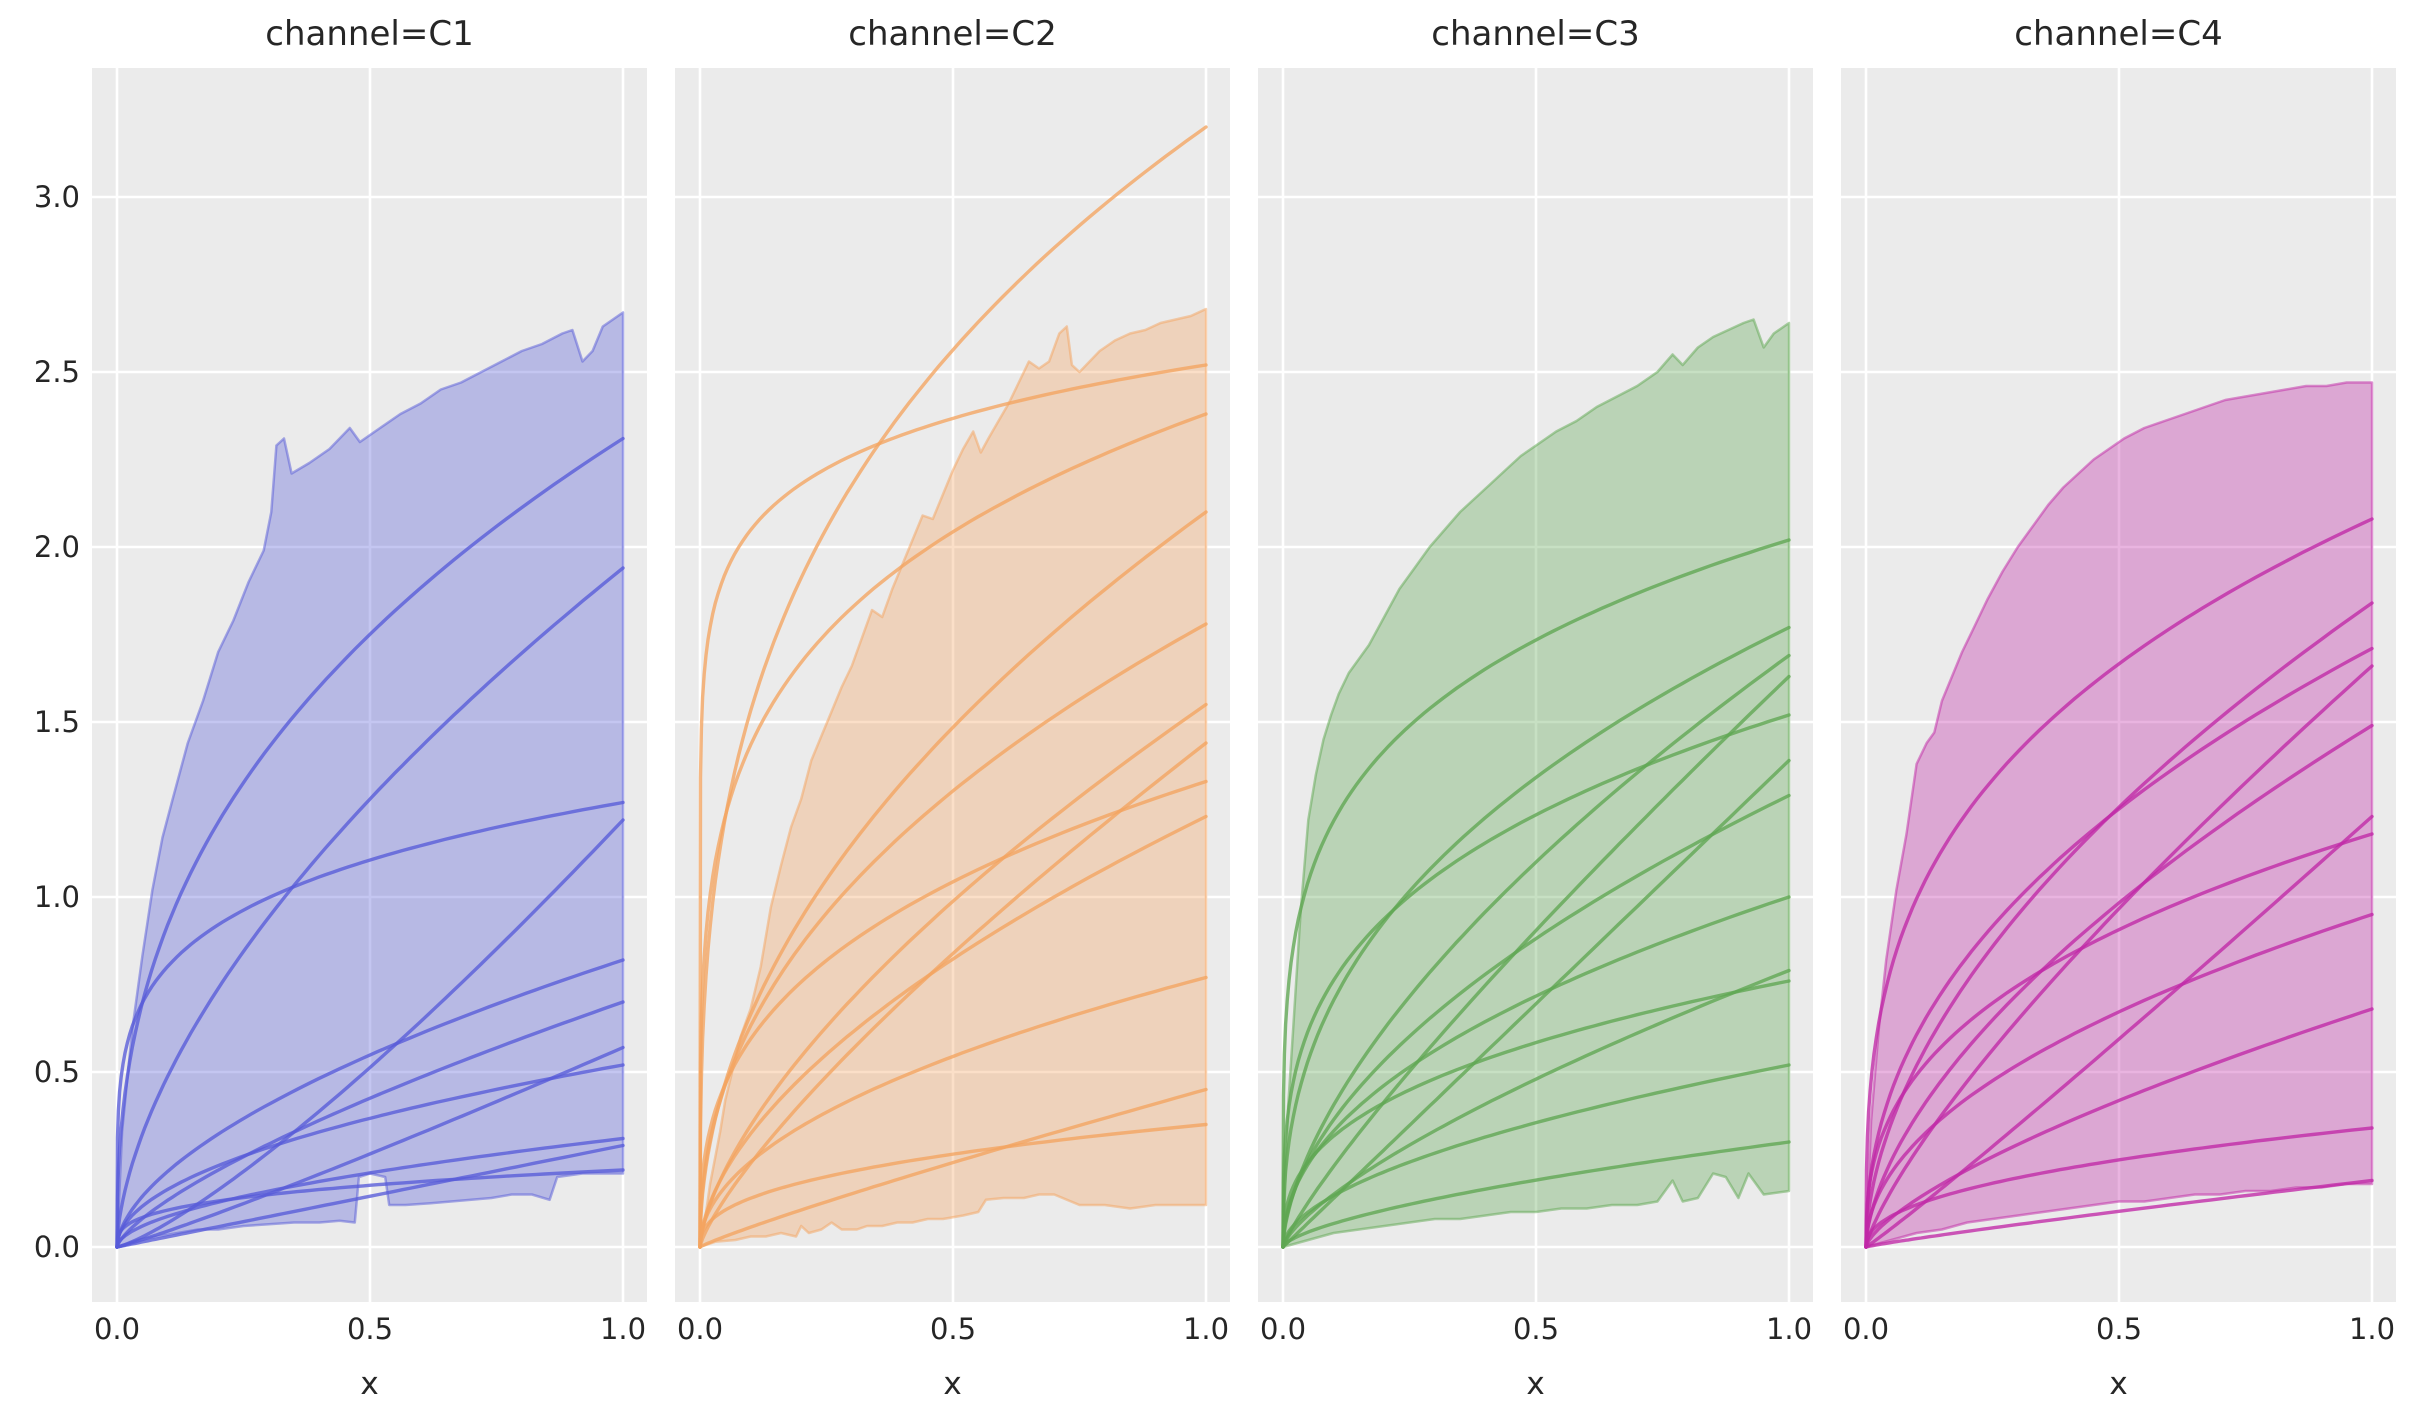 The height and width of the screenshot is (1423, 2423). Describe the element at coordinates (56, 897) in the screenshot. I see `y-tick-label: 1.0` at that location.